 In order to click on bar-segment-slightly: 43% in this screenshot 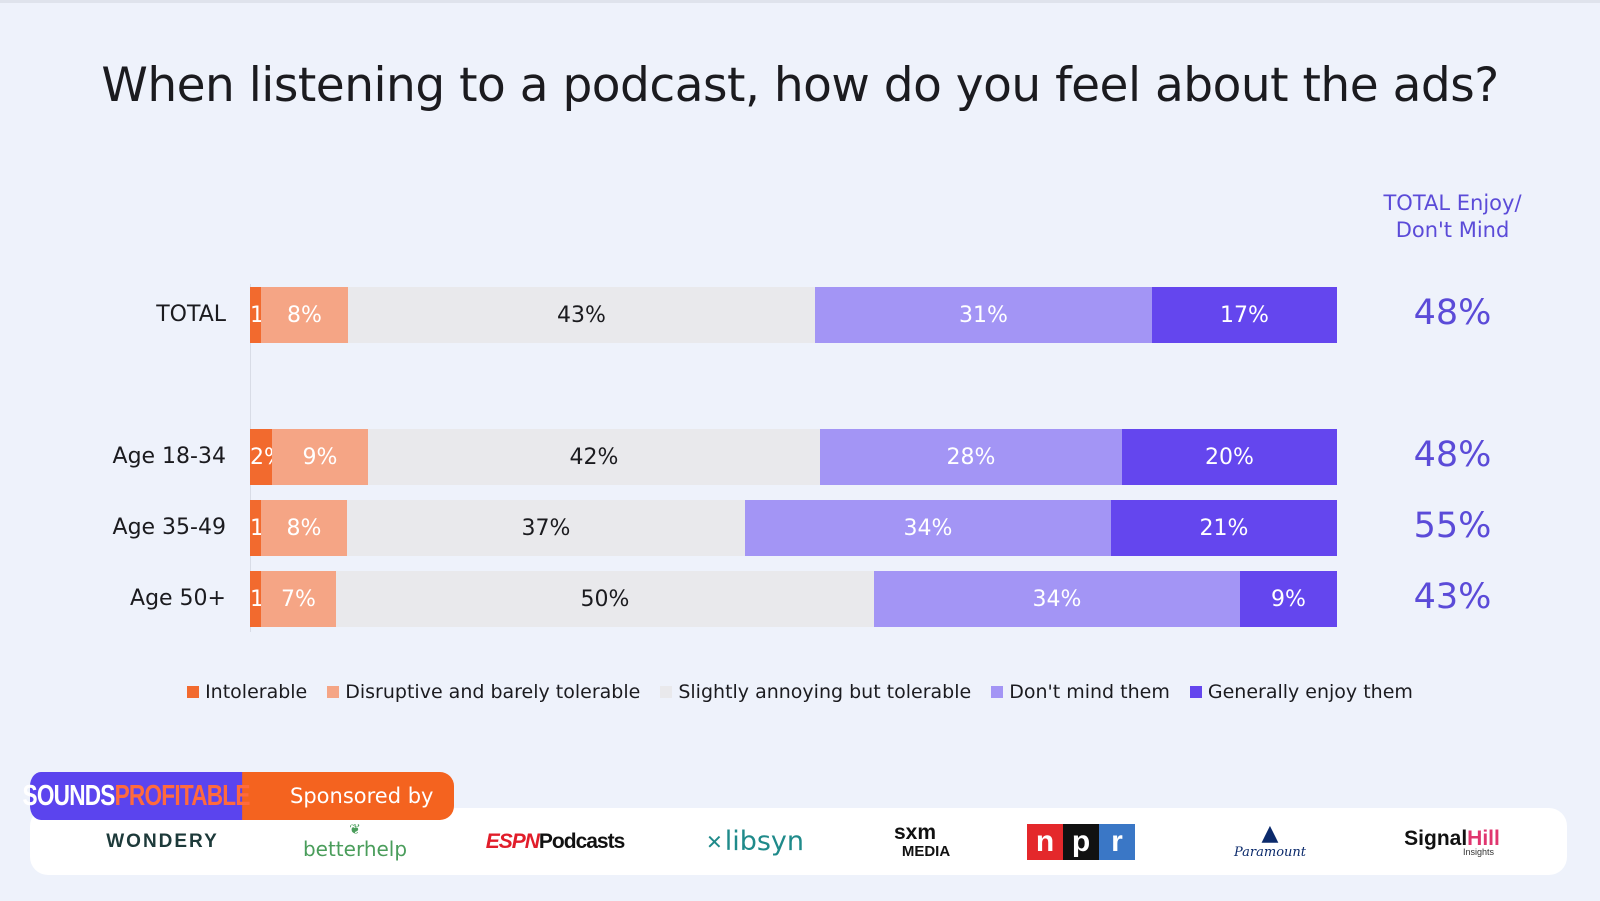, I will do `click(581, 315)`.